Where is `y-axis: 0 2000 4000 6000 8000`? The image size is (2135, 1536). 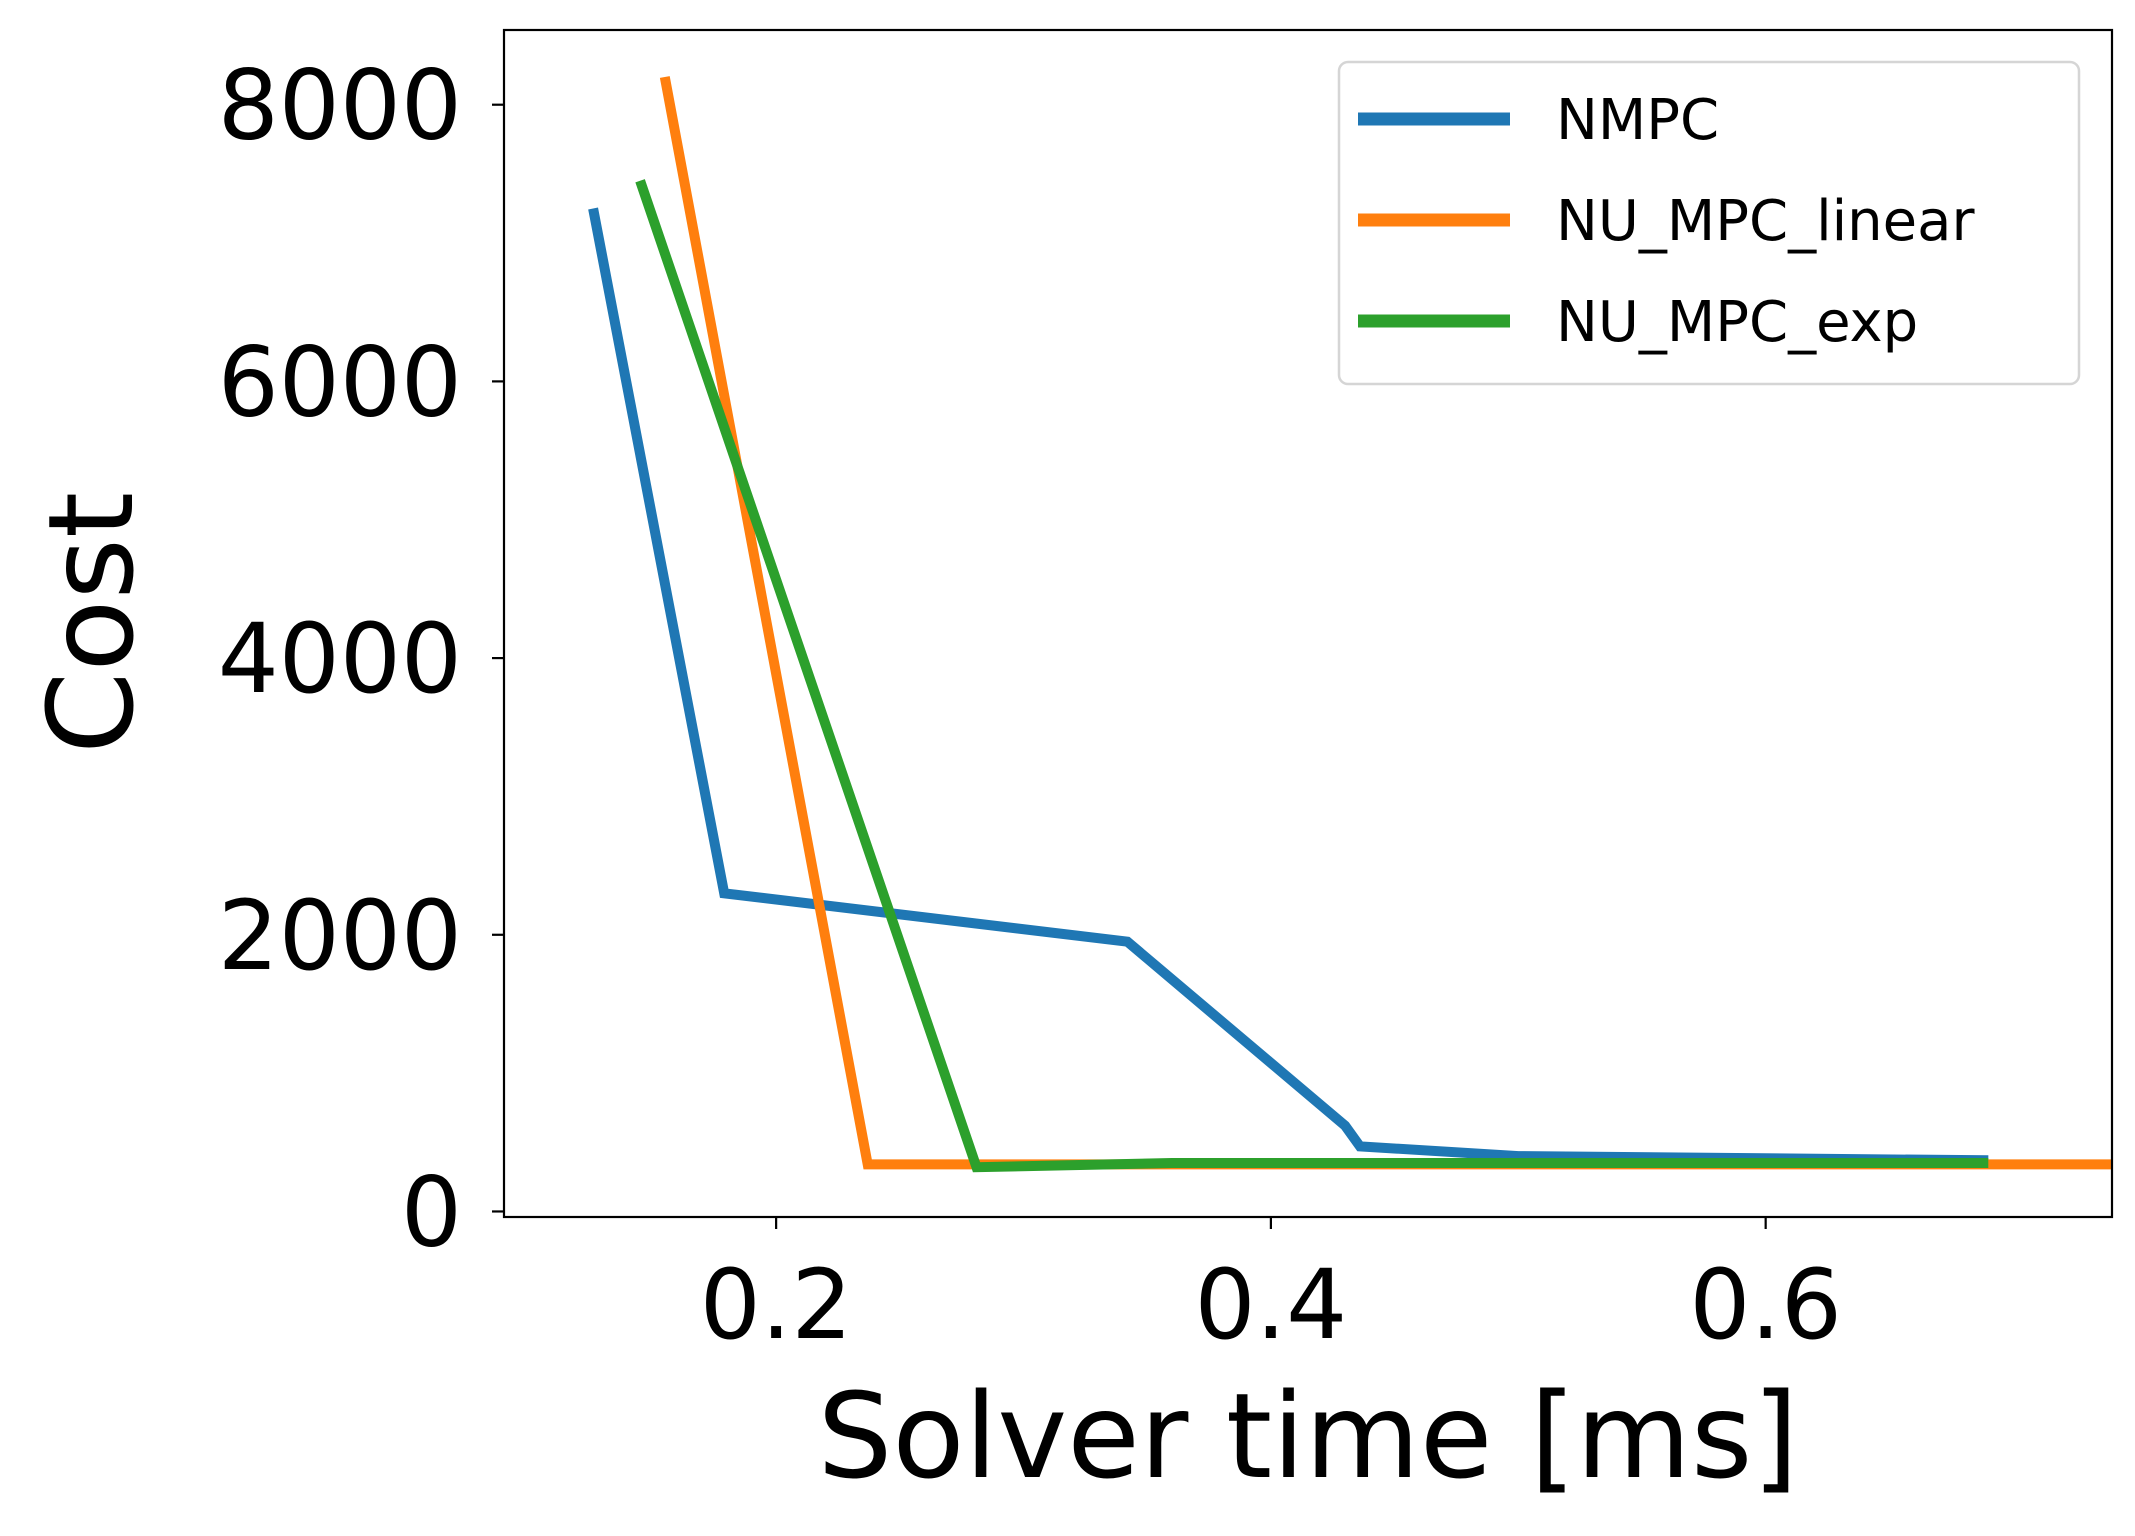 y-axis: 0 2000 4000 6000 8000 is located at coordinates (361, 659).